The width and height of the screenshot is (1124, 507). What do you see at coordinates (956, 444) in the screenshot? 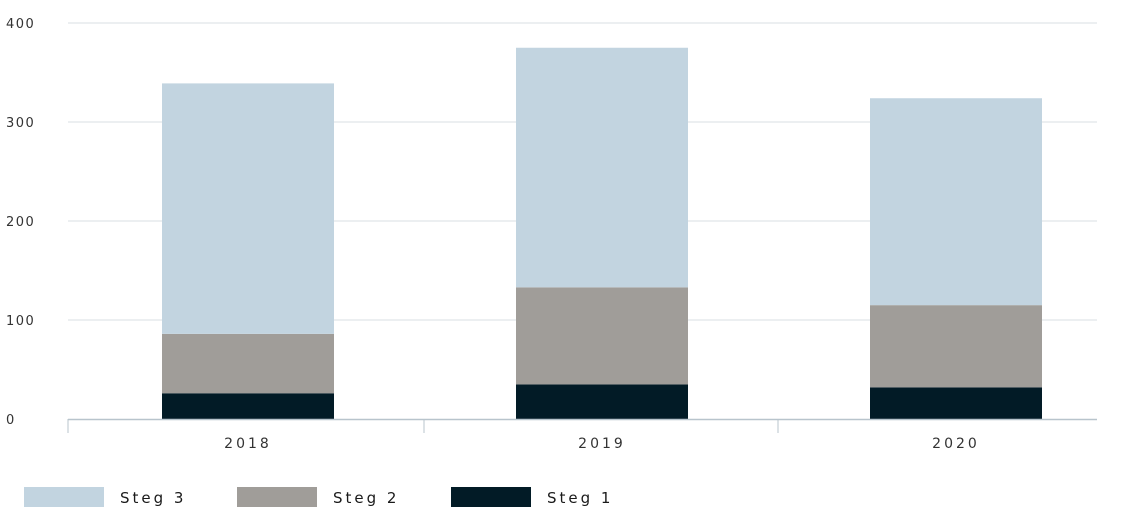
I see `x-tick-label: 2020` at bounding box center [956, 444].